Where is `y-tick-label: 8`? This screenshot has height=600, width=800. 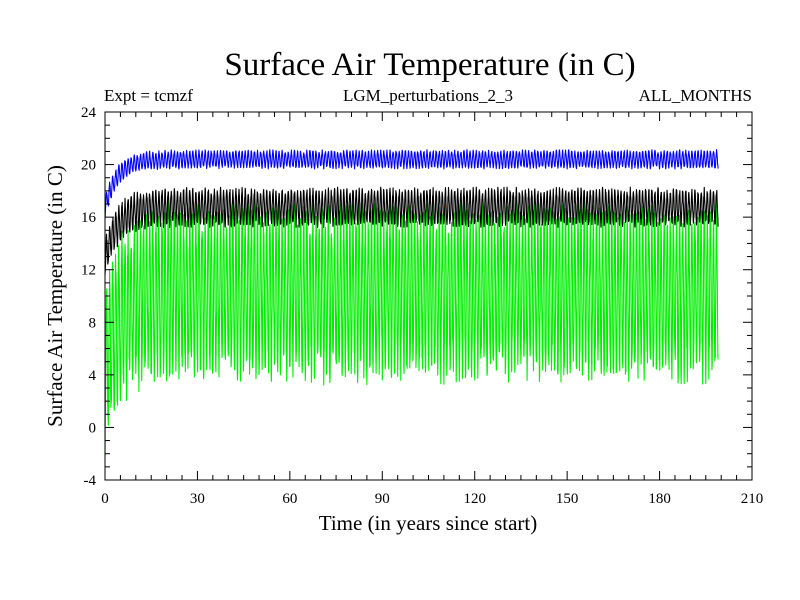
y-tick-label: 8 is located at coordinates (93, 323).